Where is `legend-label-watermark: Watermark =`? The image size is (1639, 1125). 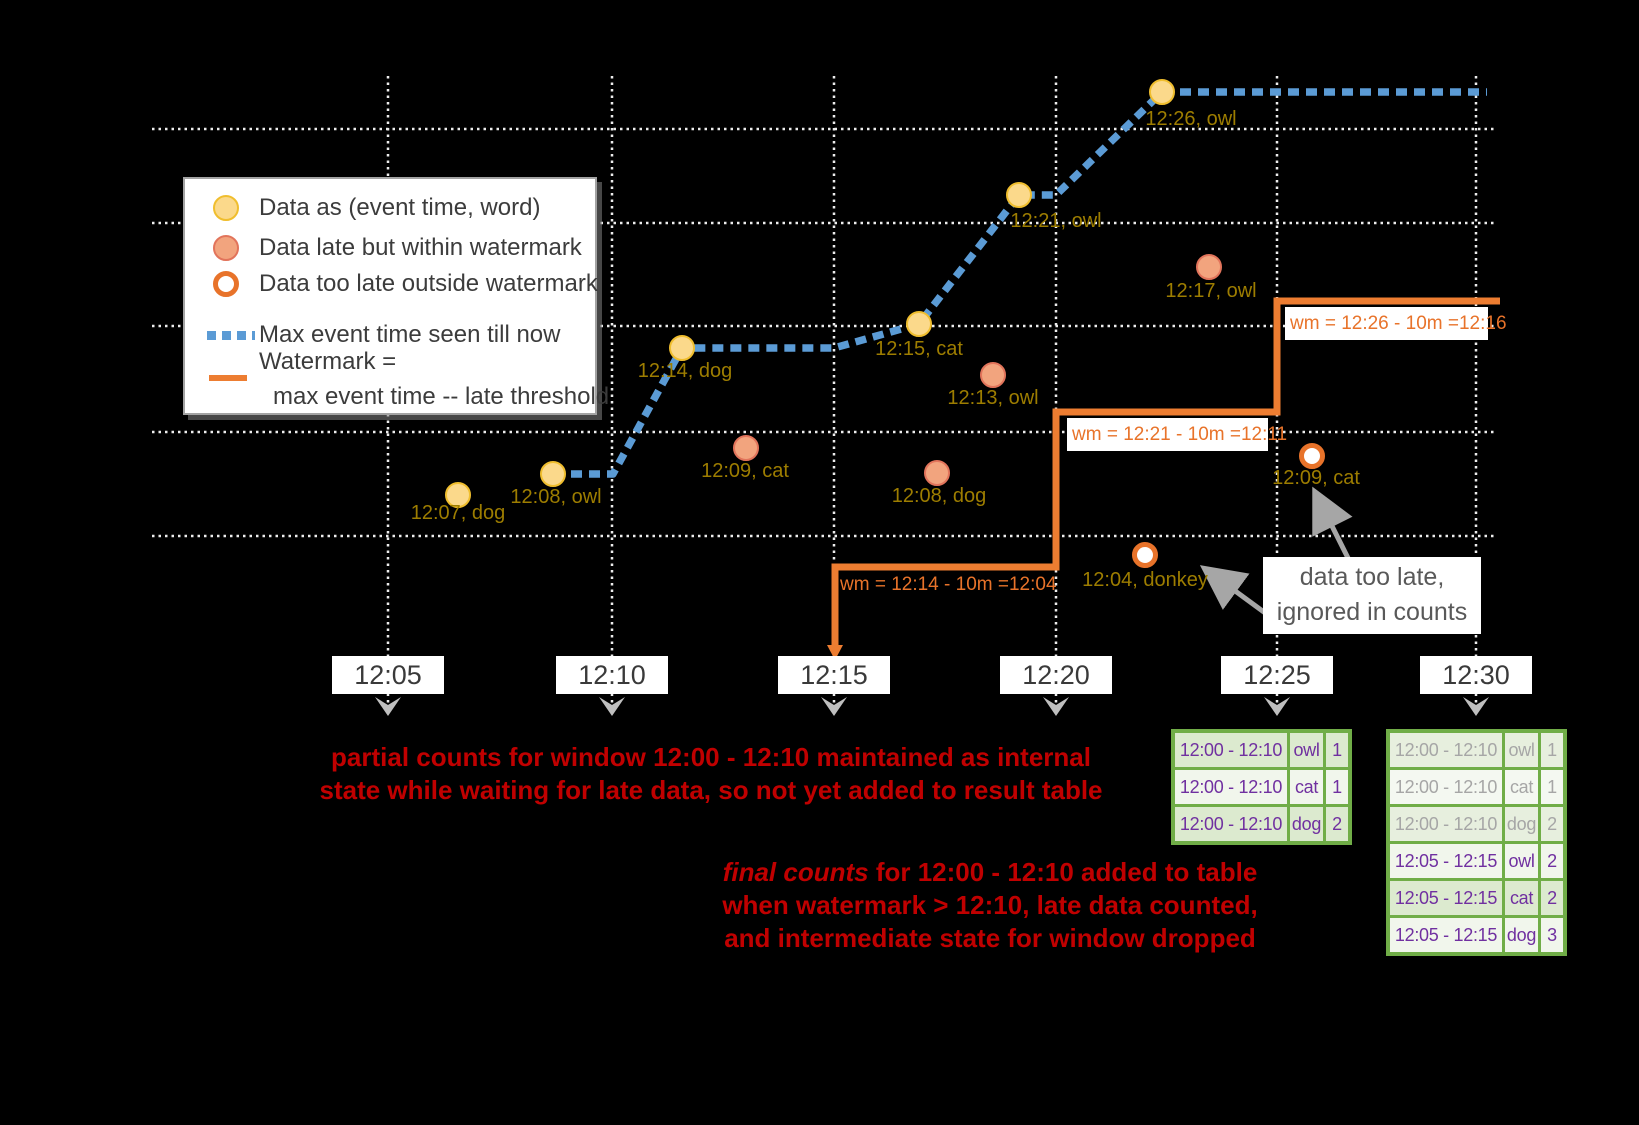 legend-label-watermark: Watermark = is located at coordinates (328, 361).